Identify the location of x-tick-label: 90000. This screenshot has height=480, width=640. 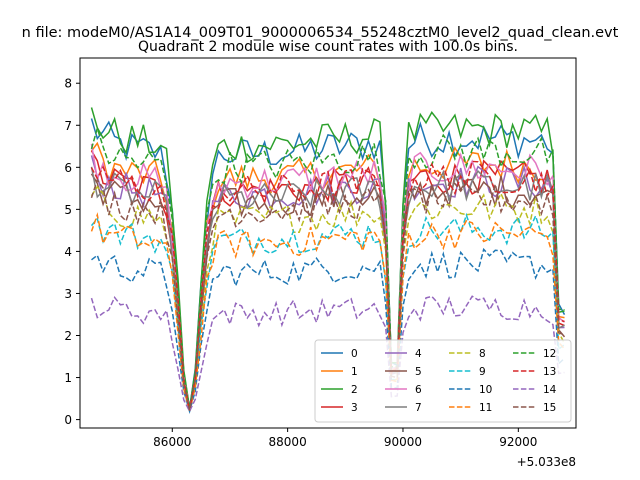
(403, 442).